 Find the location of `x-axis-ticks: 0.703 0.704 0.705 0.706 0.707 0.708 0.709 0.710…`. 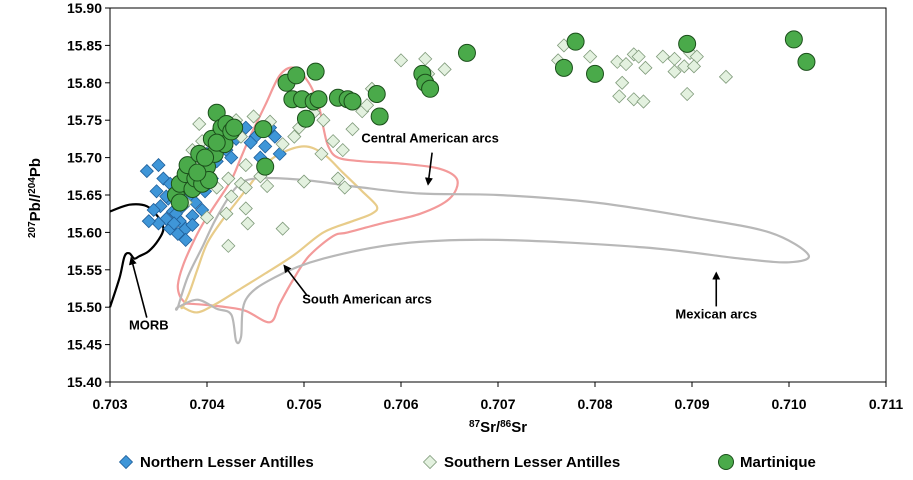

x-axis-ticks: 0.703 0.704 0.705 0.706 0.707 0.708 0.709 0.710… is located at coordinates (497, 397).